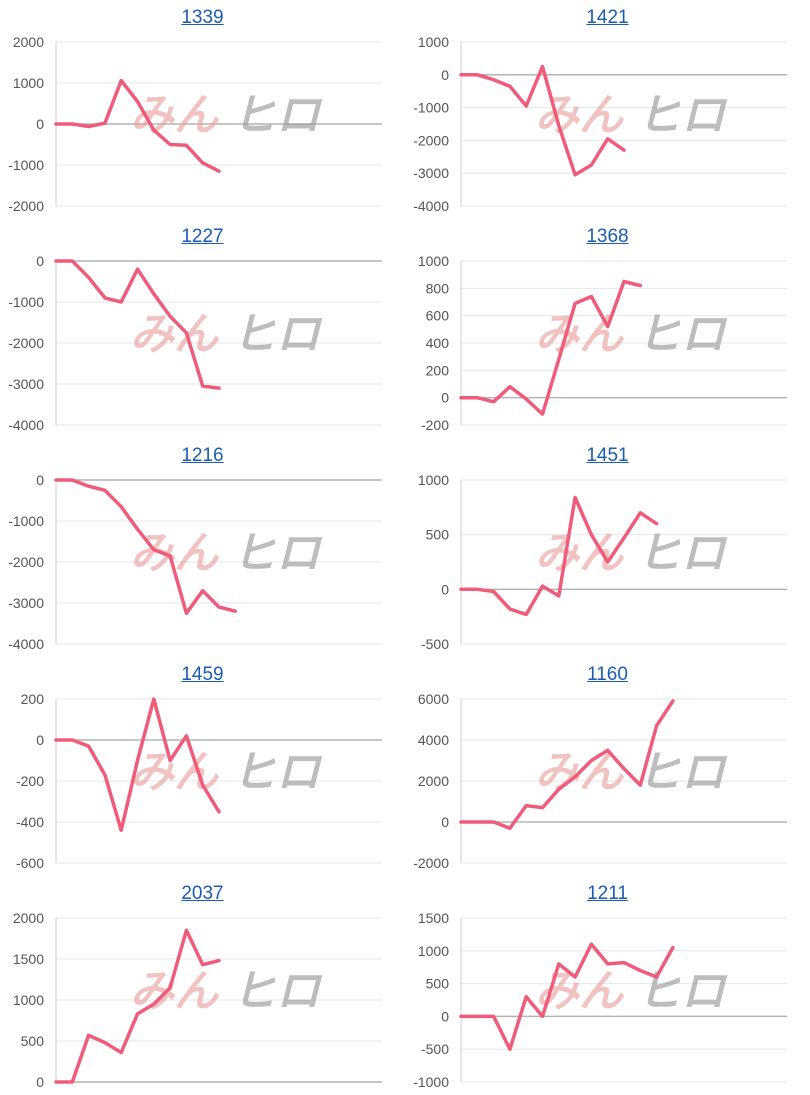 This screenshot has width=810, height=1095. I want to click on chart-title-link: 1160, so click(607, 674).